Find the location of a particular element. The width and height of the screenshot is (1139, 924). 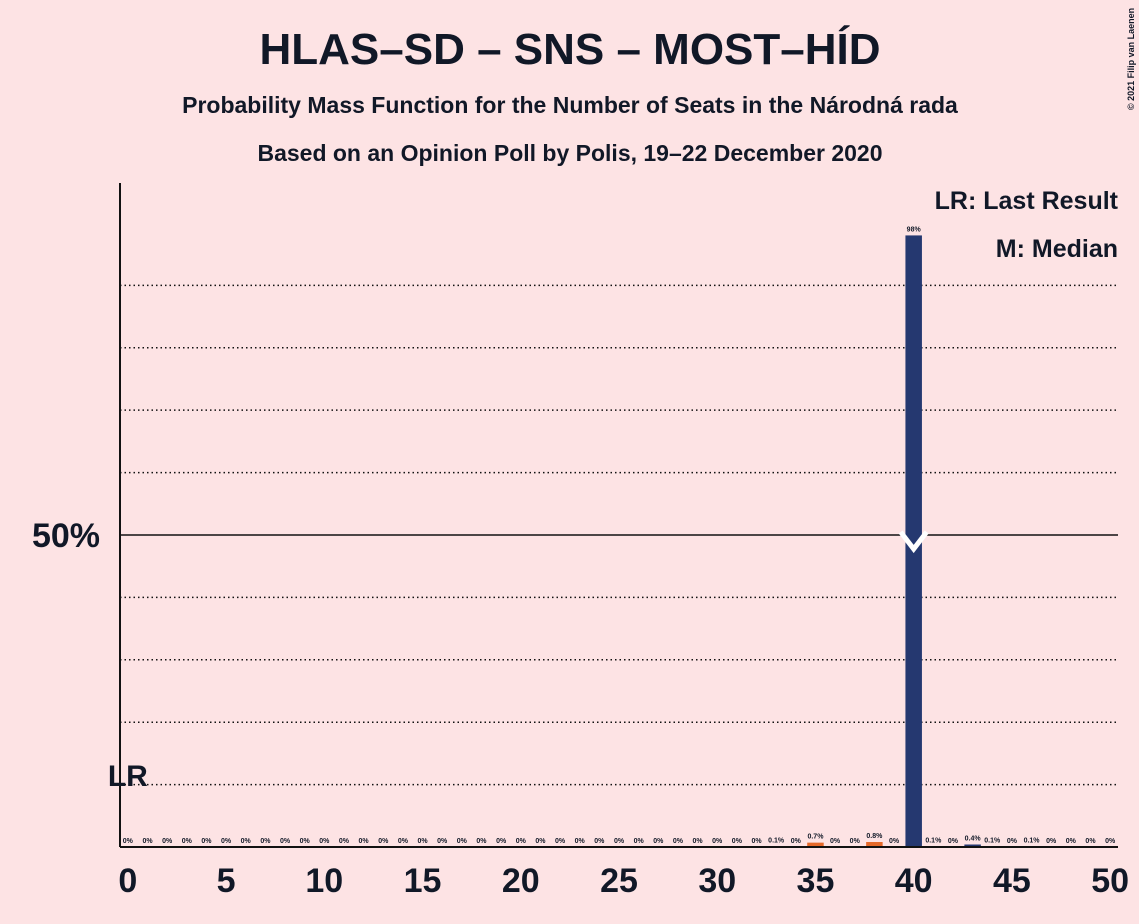

x-tick-label: 20 is located at coordinates (521, 881).